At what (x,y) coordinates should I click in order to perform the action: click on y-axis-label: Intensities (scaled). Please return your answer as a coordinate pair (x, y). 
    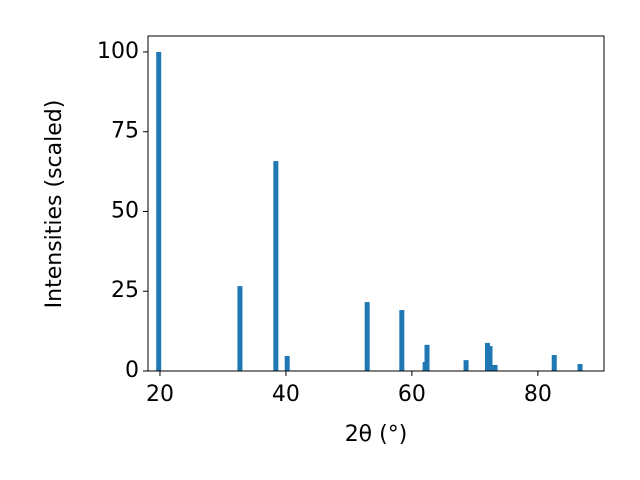
    Looking at the image, I should click on (54, 204).